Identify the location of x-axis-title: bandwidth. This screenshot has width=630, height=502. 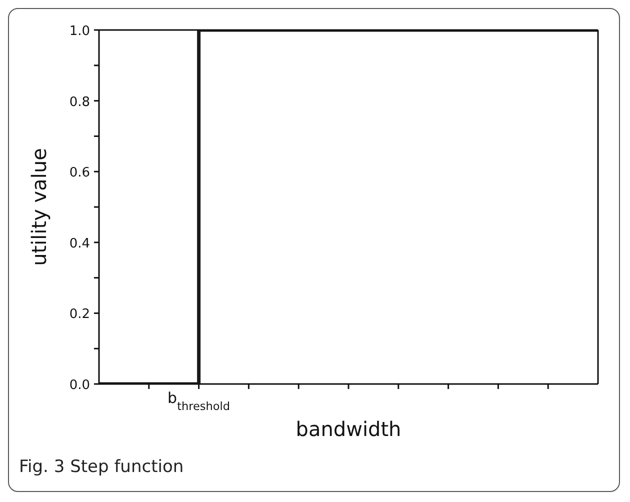
(349, 429).